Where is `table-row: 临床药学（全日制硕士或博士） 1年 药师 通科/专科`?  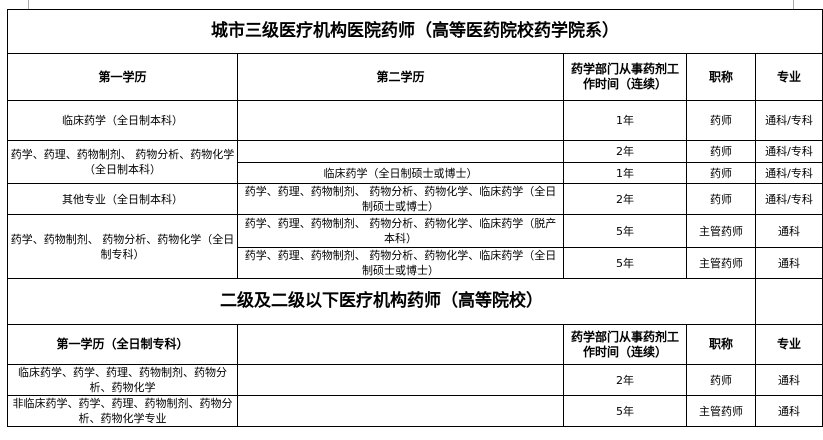 table-row: 临床药学（全日制硕士或博士） 1年 药师 通科/专科 is located at coordinates (415, 173).